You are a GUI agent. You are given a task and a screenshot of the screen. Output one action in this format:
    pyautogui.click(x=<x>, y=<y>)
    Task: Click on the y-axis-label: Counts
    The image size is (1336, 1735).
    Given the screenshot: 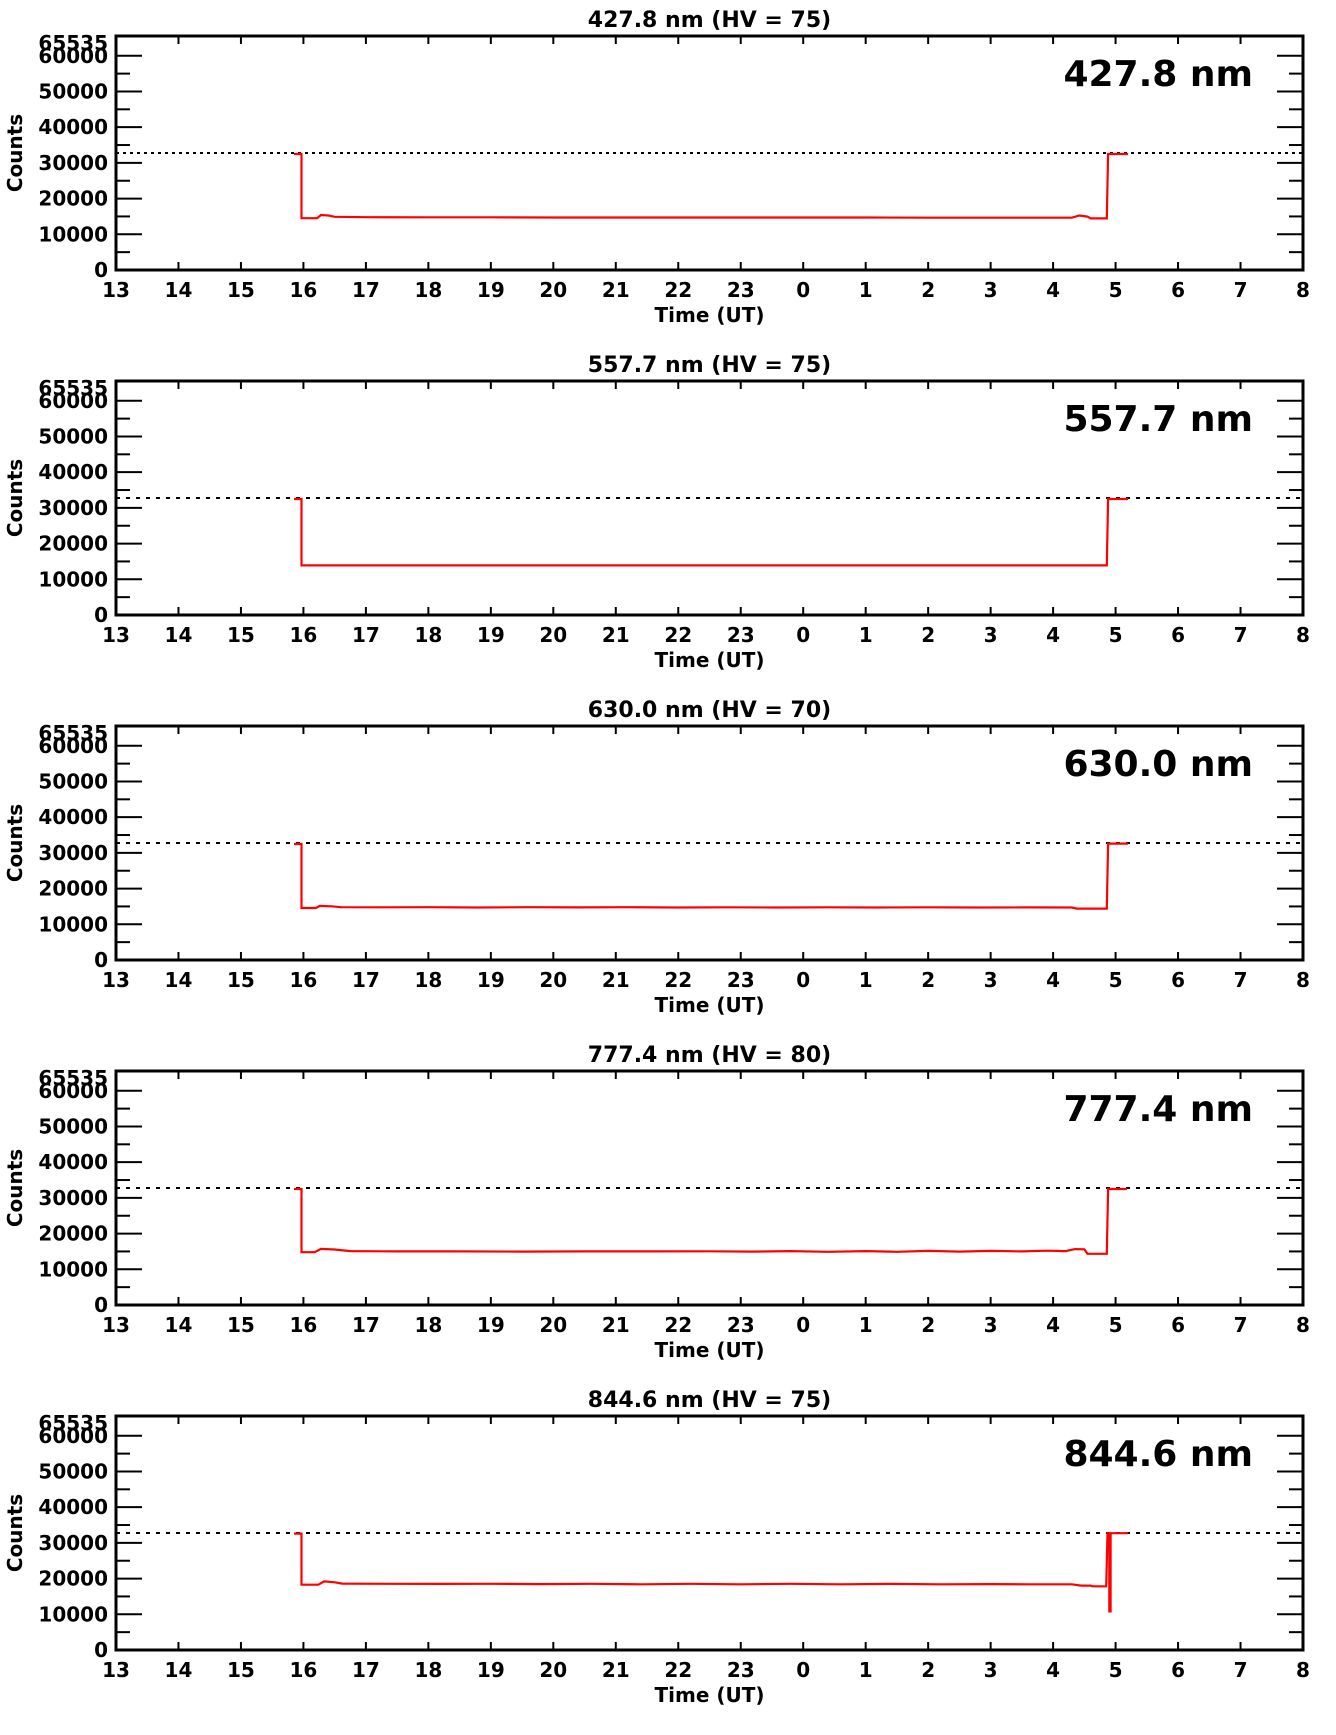 What is the action you would take?
    pyautogui.click(x=15, y=1533)
    